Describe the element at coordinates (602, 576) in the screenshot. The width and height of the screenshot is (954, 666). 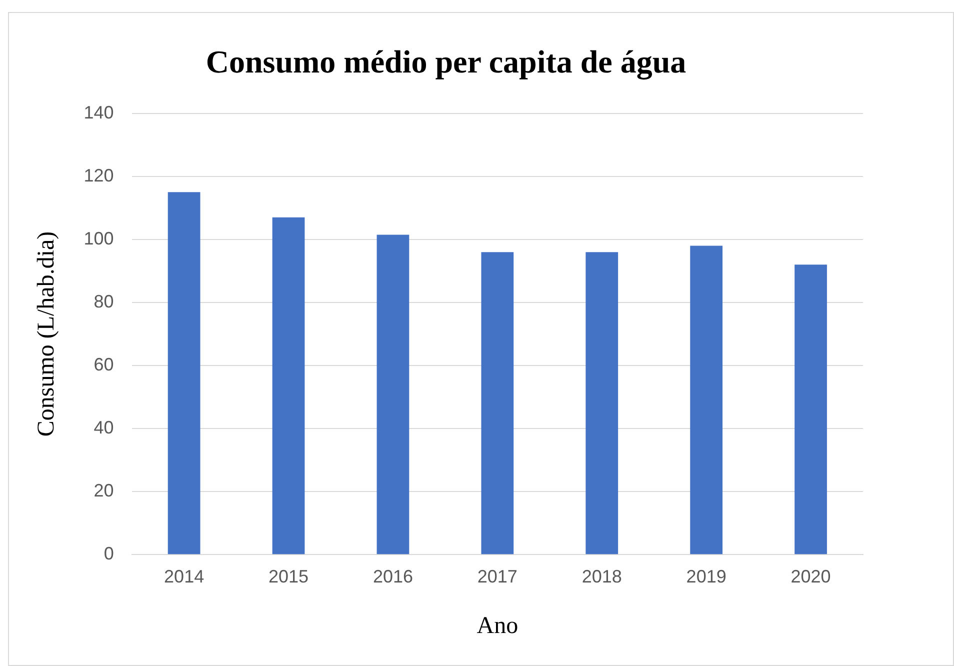
I see `x-tick-label: 2018` at that location.